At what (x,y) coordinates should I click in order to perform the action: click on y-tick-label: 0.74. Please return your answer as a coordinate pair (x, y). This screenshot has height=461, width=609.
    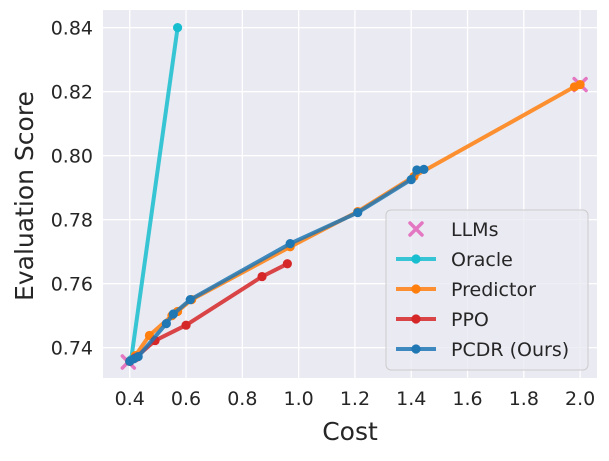
    Looking at the image, I should click on (72, 349).